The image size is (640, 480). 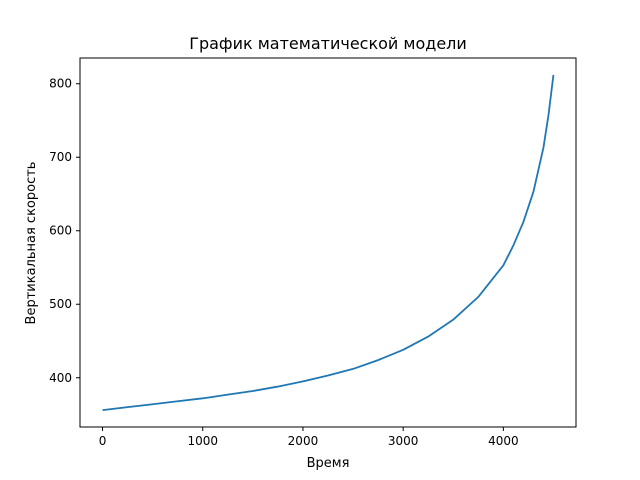 What do you see at coordinates (303, 441) in the screenshot?
I see `x-tick-label: 2000` at bounding box center [303, 441].